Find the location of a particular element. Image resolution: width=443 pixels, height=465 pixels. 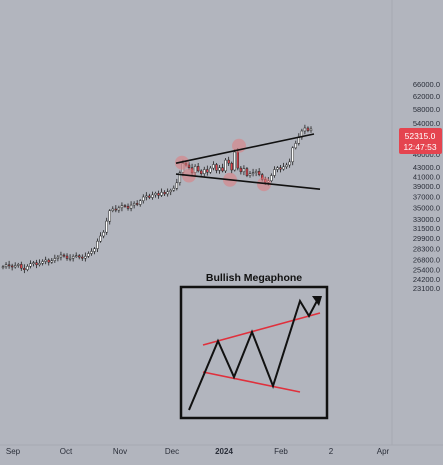

y-tick-label: 37000.0 is located at coordinates (426, 197).